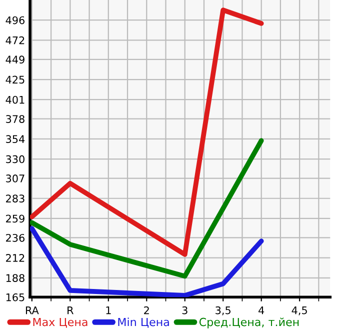 The width and height of the screenshot is (345, 335). I want to click on legend-label: Max Цена, so click(60, 323).